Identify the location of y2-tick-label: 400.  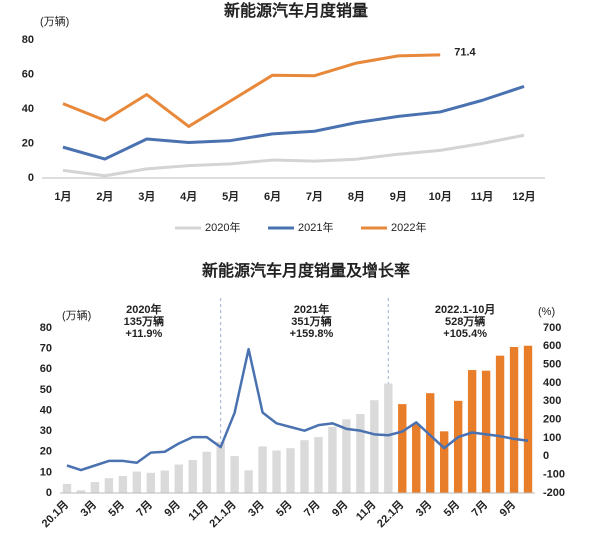
(552, 383).